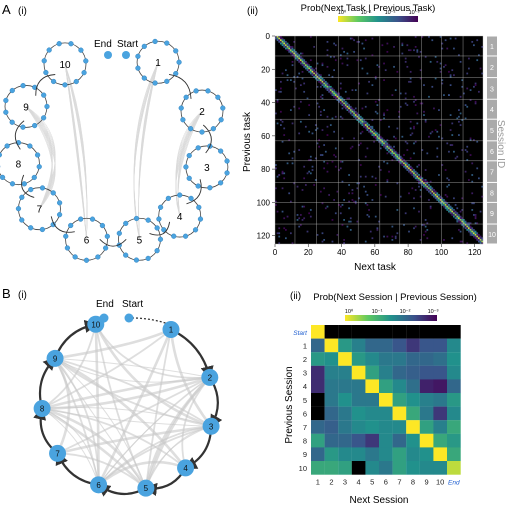  Describe the element at coordinates (492, 130) in the screenshot. I see `session-id-block` at that location.